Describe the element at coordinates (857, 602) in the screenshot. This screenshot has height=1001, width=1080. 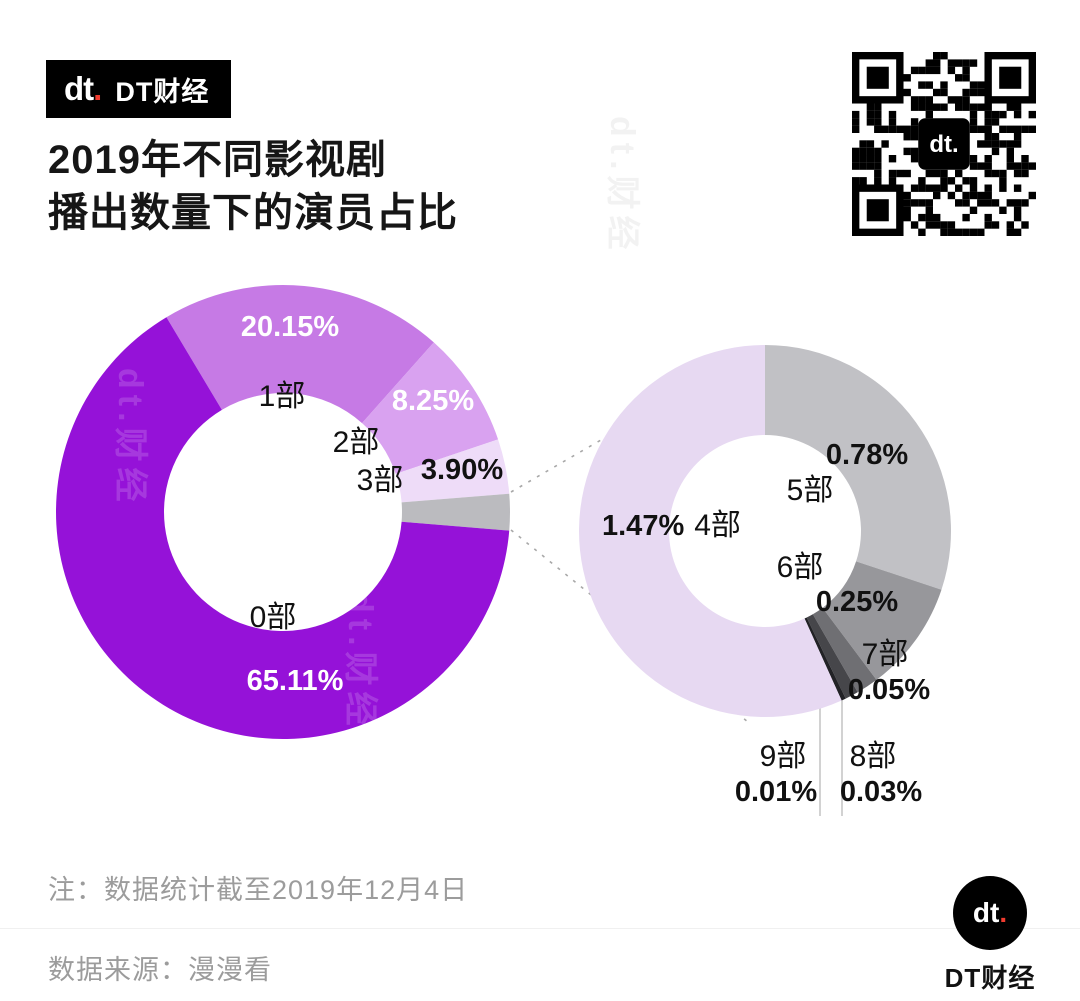
I see `detail-pct-6bu: 0.25%` at that location.